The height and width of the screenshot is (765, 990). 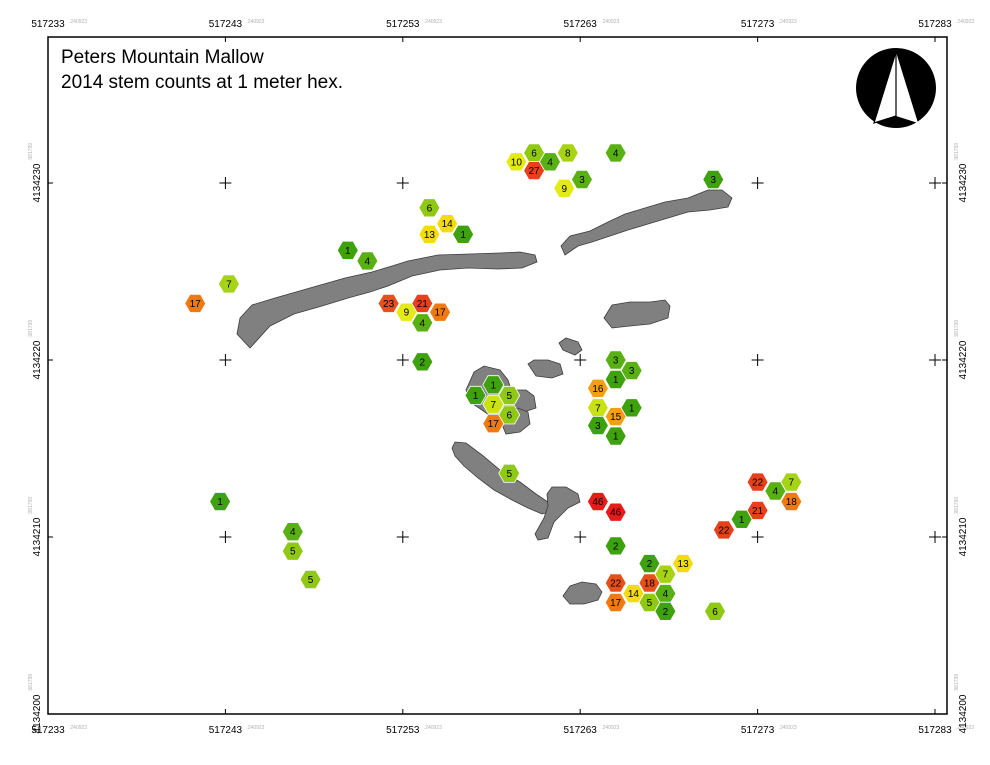 I want to click on x-tick-label-bottom: 517243, so click(x=226, y=730).